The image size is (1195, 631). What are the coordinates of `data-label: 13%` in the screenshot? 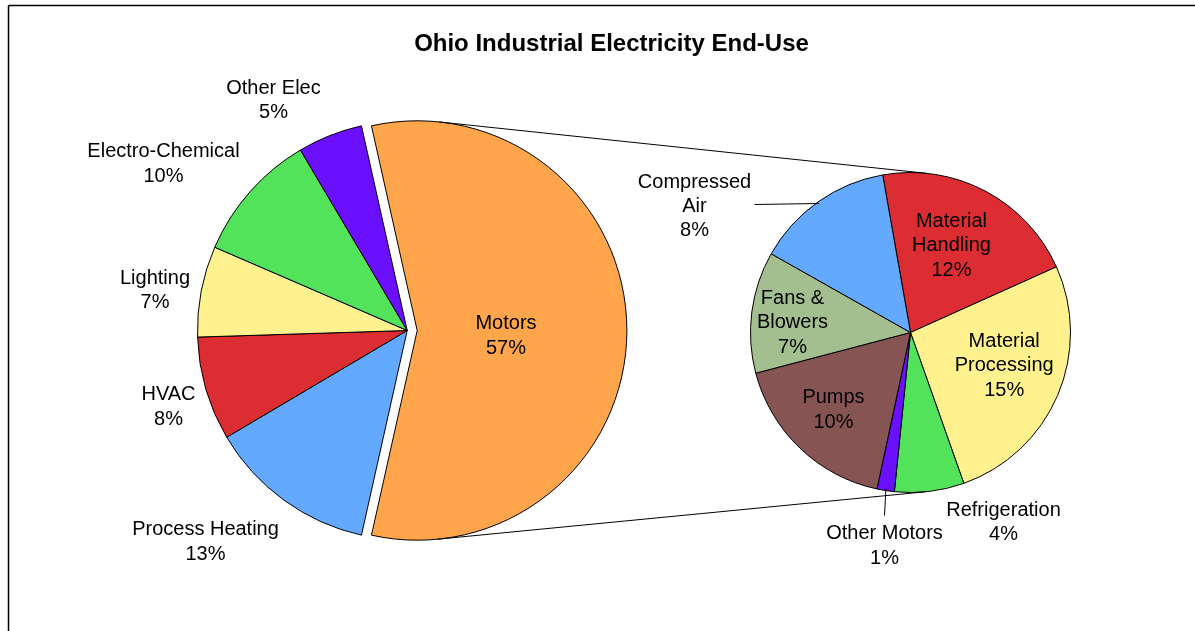 It's located at (205, 552).